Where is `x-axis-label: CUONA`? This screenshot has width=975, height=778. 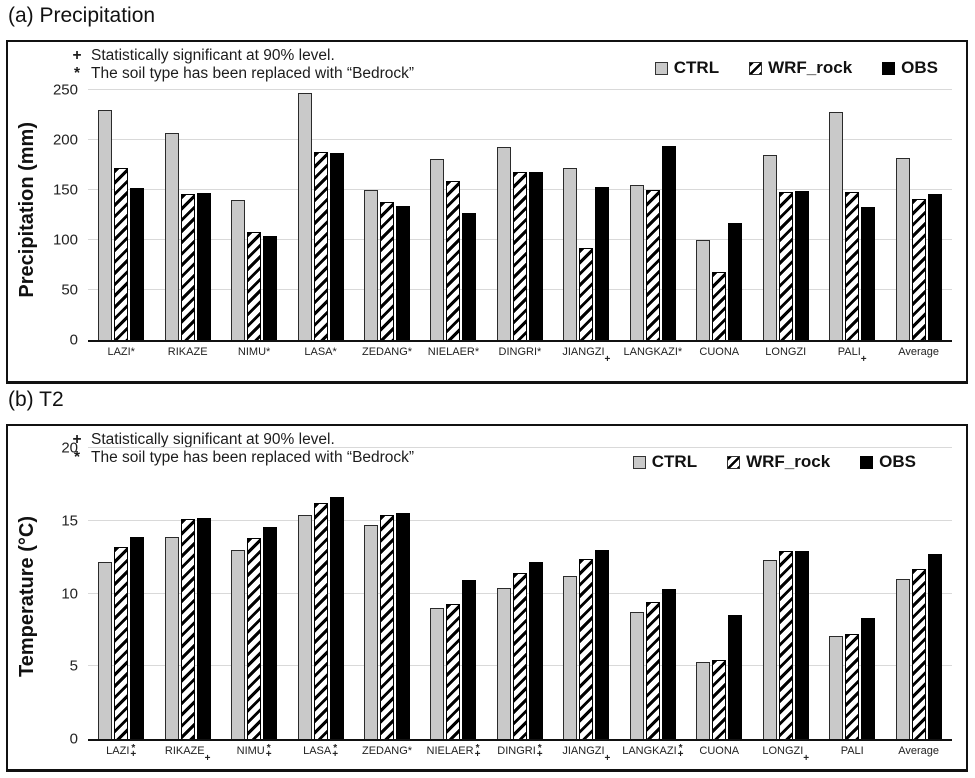
x-axis-label: CUONA is located at coordinates (719, 352).